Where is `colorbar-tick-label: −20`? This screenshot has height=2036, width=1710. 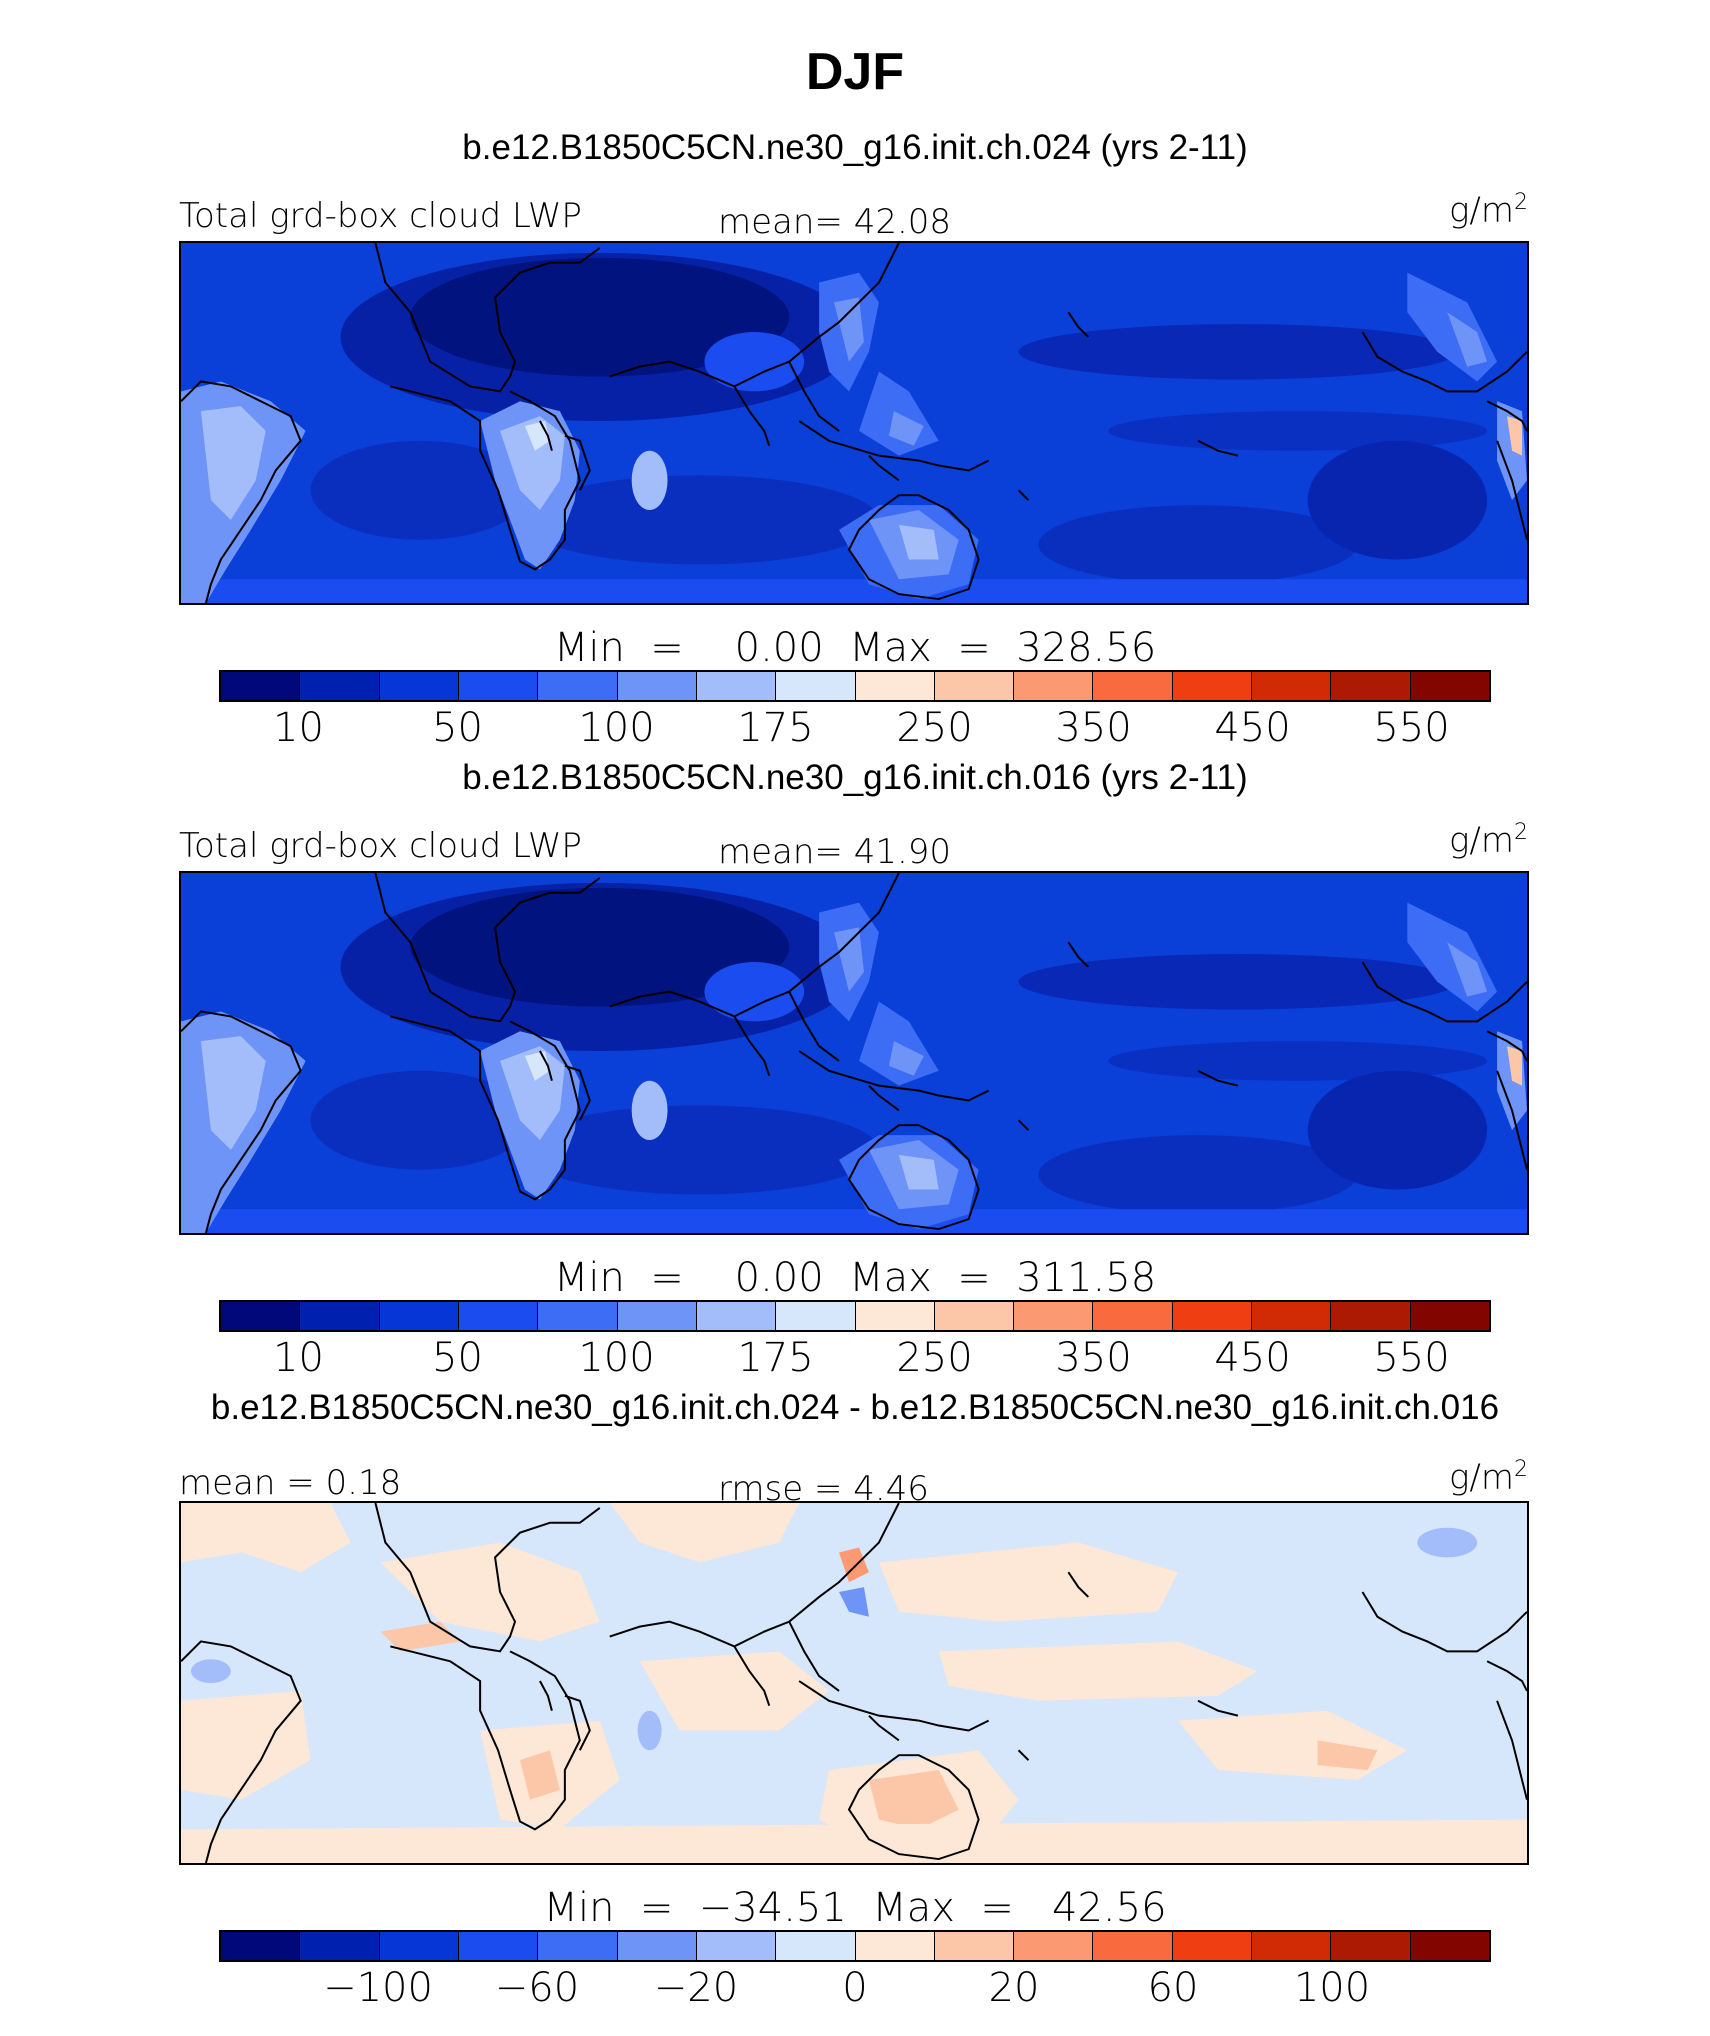 colorbar-tick-label: −20 is located at coordinates (696, 1988).